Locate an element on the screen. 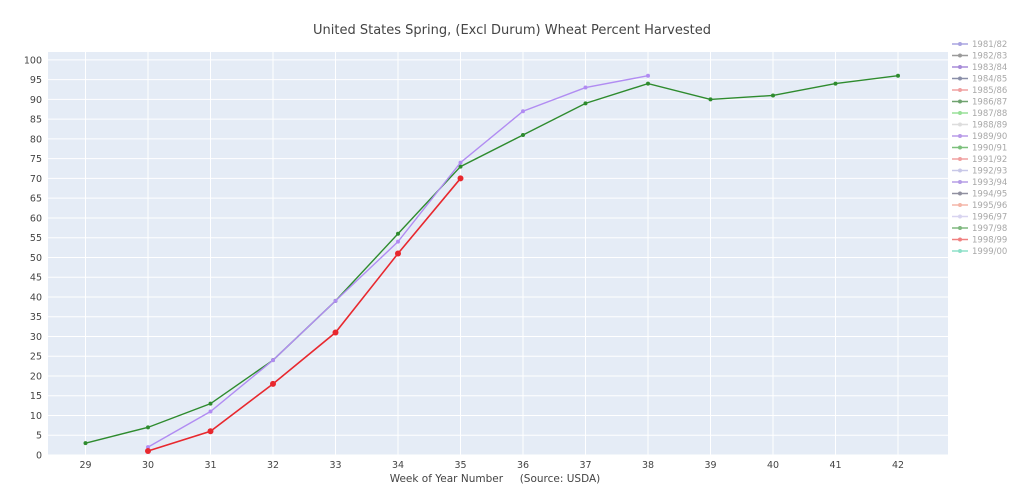 This screenshot has width=1024, height=499. x-tick-label: 42 is located at coordinates (898, 465).